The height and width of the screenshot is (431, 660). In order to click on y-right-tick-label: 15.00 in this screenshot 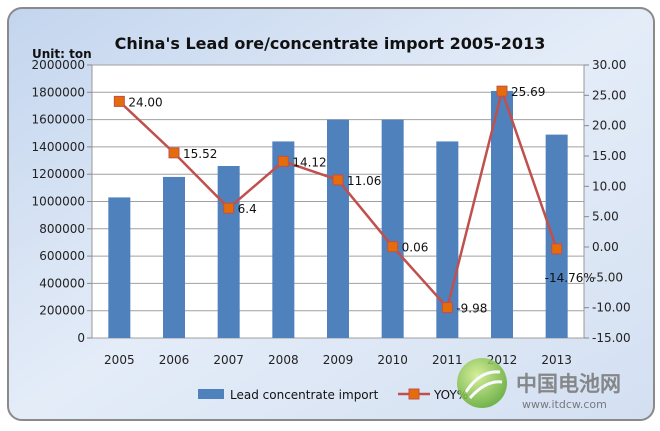, I will do `click(609, 156)`.